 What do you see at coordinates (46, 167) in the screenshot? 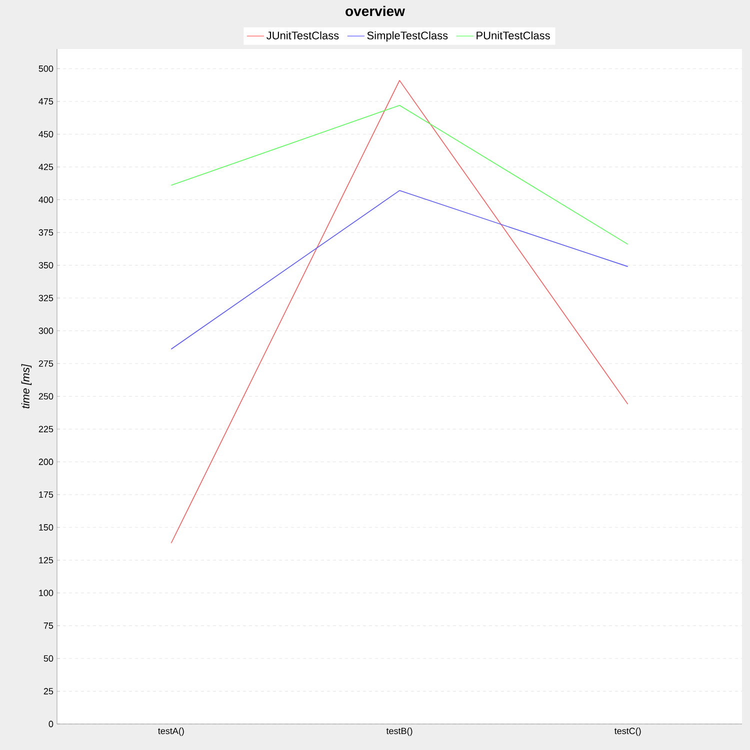
I see `y-tick-label: 425` at bounding box center [46, 167].